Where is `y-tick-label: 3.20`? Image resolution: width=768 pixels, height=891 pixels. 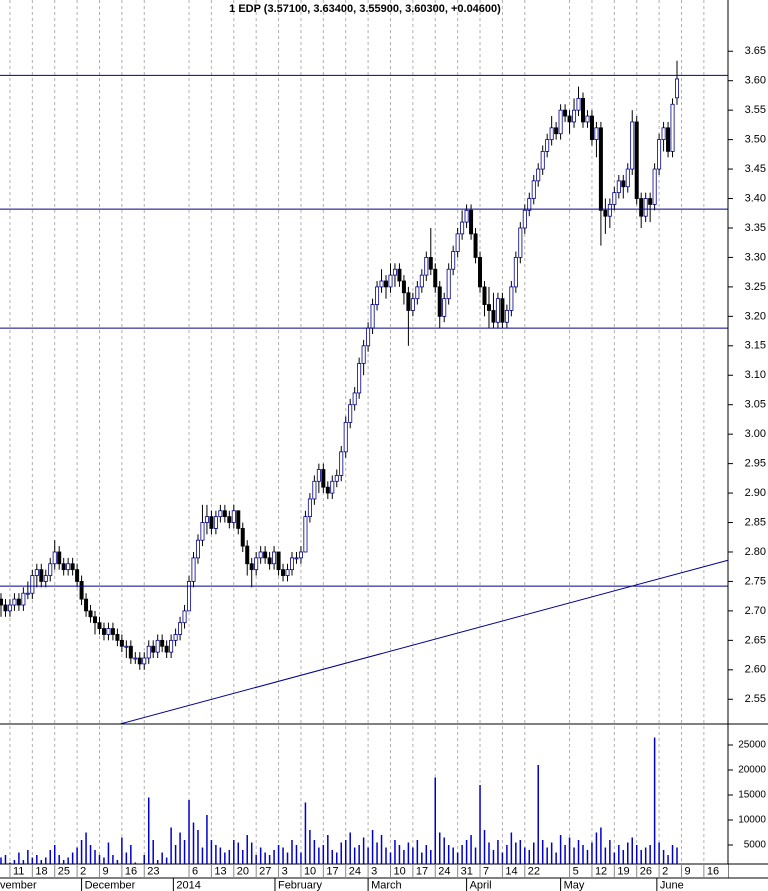 y-tick-label: 3.20 is located at coordinates (755, 316).